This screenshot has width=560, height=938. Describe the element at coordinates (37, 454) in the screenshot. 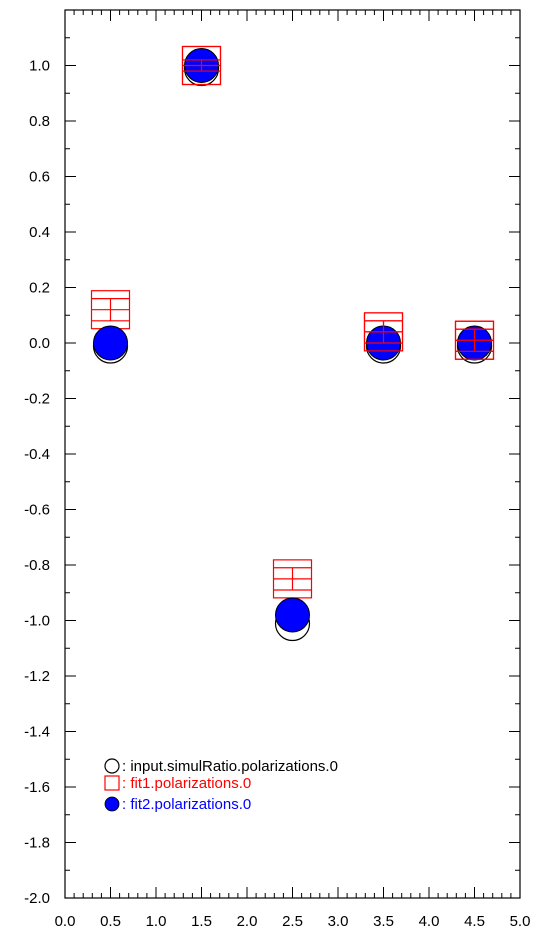

I see `y-tick-label: -0.4` at that location.